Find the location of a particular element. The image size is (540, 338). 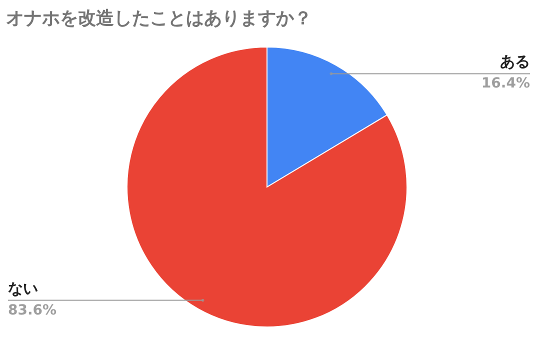

slice-label: ある is located at coordinates (515, 61).